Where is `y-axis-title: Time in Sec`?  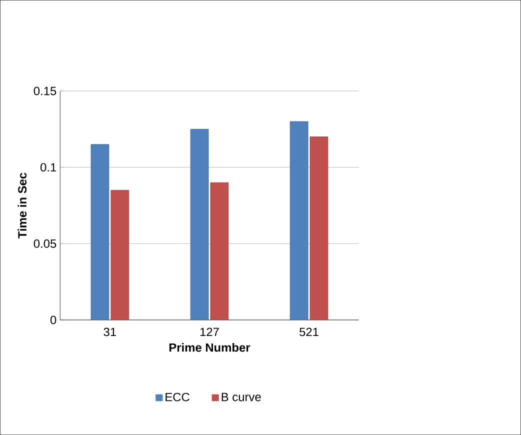 y-axis-title: Time in Sec is located at coordinates (22, 205).